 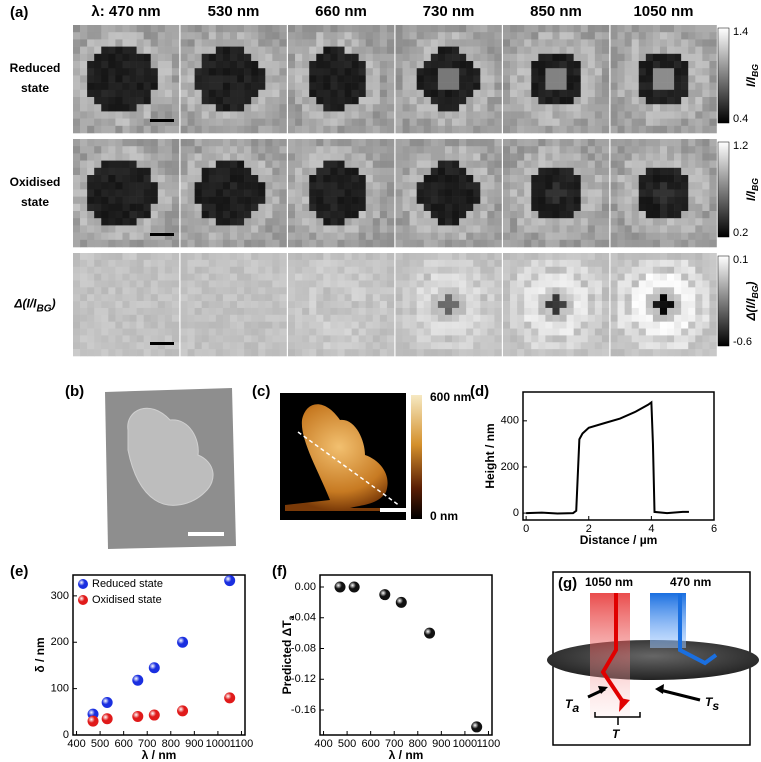 I want to click on colorbar-label-main: I/I, so click(x=751, y=81).